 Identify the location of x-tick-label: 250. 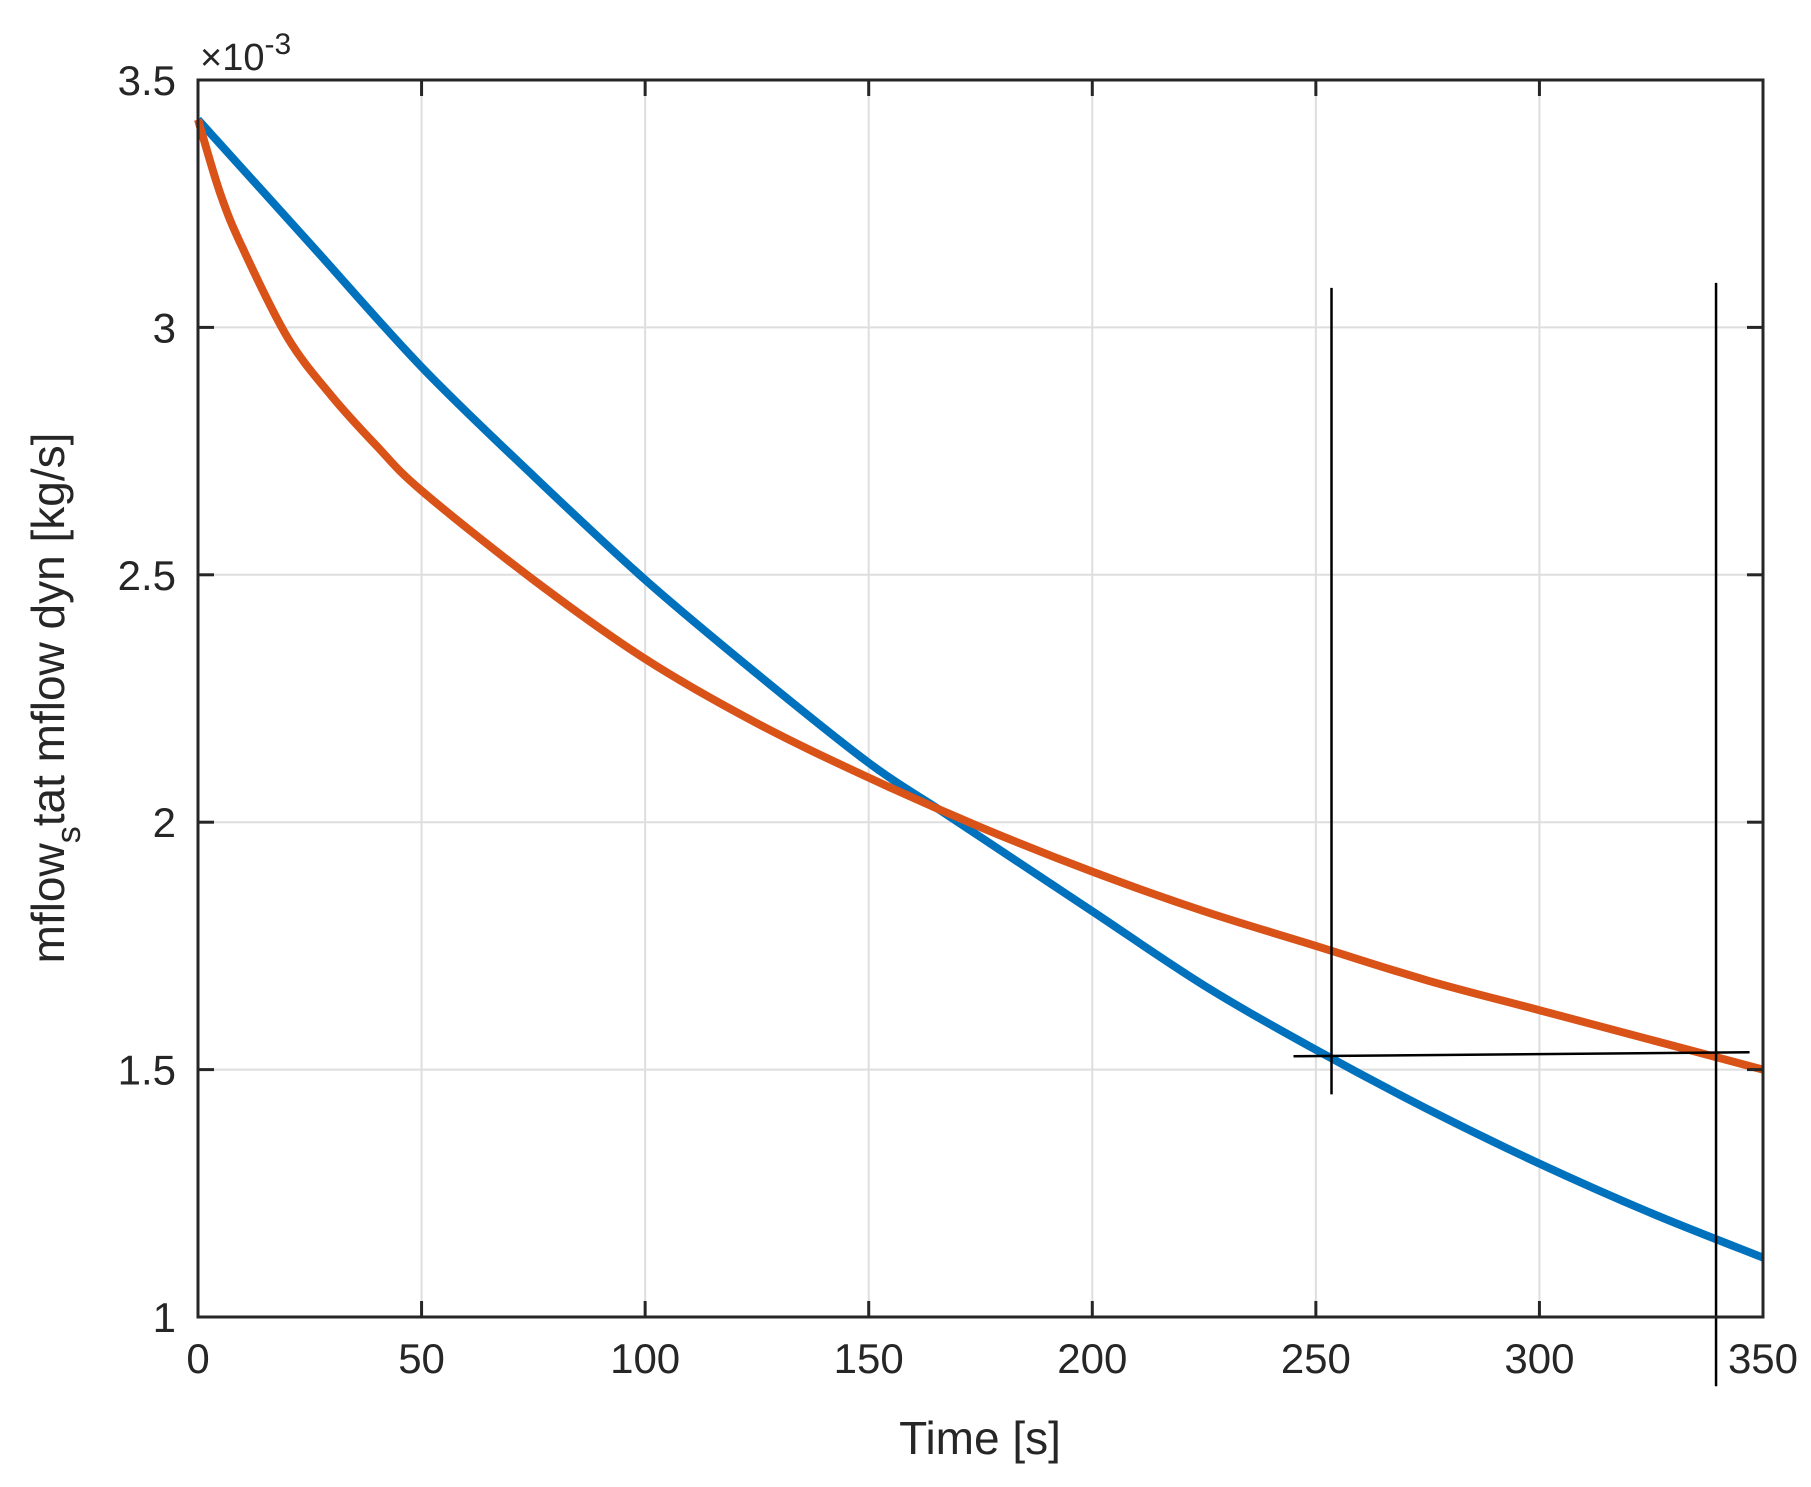
(1316, 1358).